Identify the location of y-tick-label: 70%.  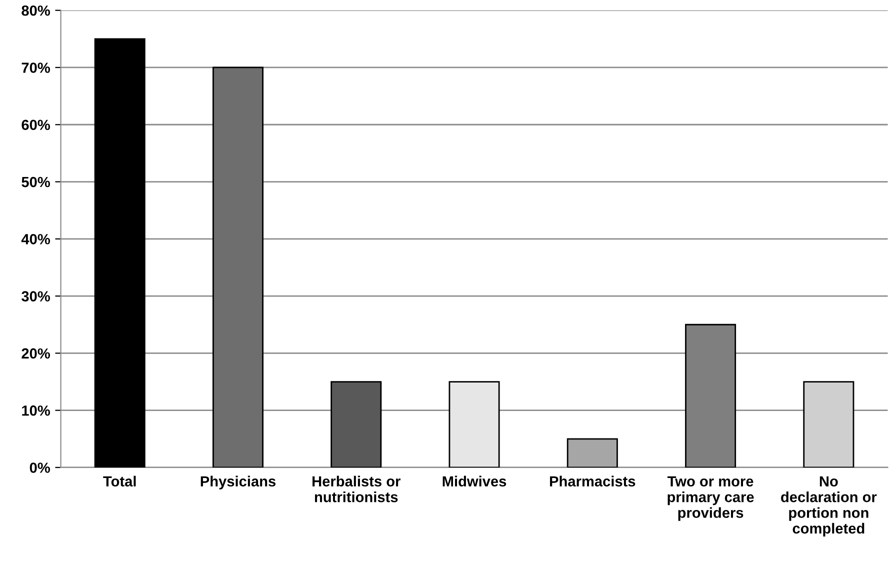
(36, 67).